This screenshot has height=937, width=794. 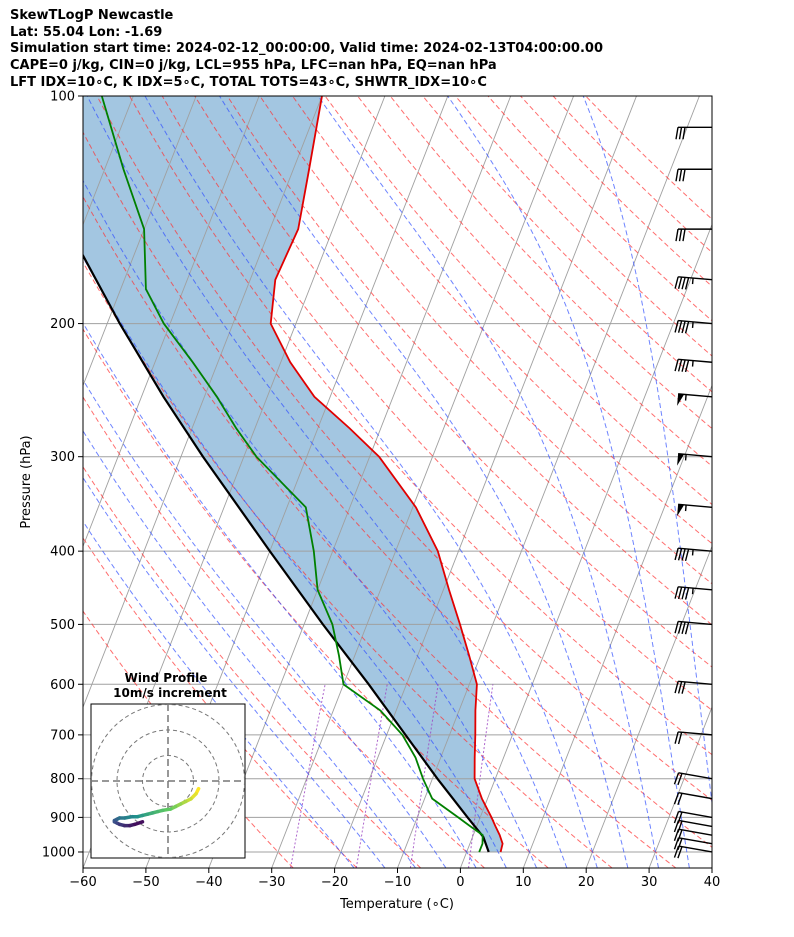 I want to click on y-tick-label: 500, so click(x=62, y=625).